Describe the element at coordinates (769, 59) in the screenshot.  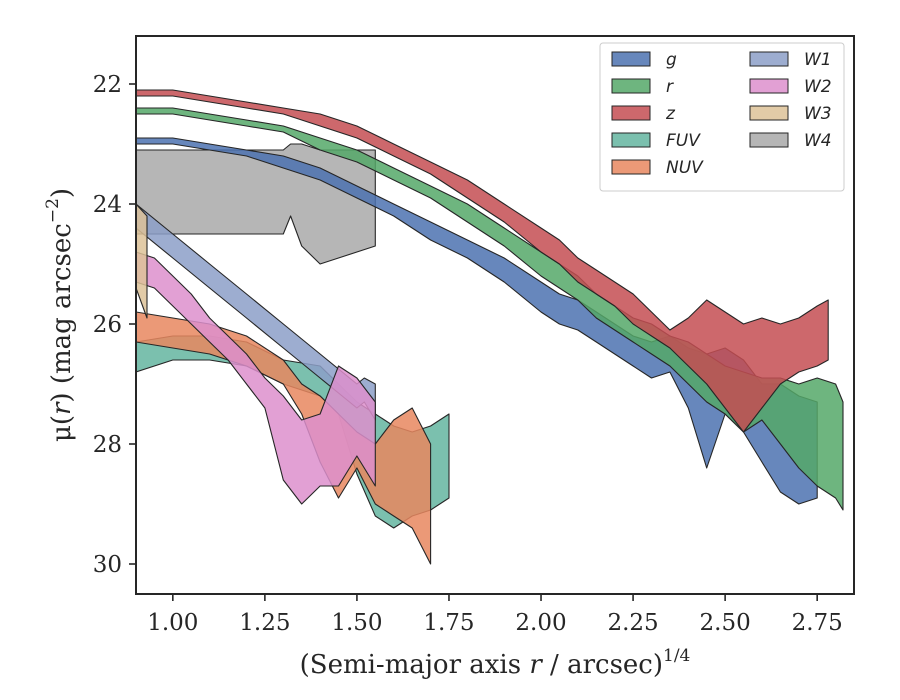
I see `legend-swatch-w1` at that location.